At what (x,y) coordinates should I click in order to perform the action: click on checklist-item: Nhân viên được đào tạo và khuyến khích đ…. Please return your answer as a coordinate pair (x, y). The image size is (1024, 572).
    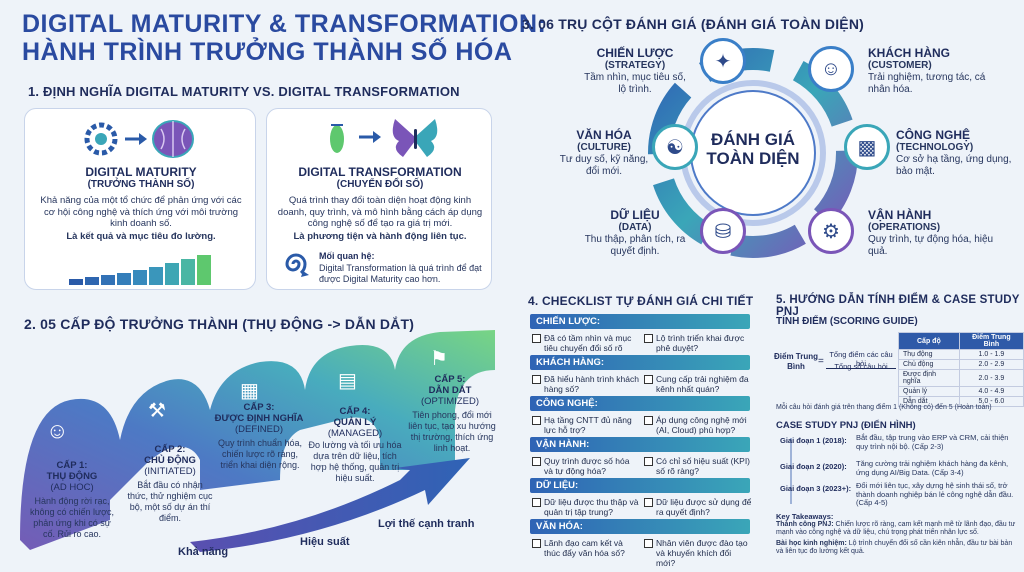
    Looking at the image, I should click on (698, 553).